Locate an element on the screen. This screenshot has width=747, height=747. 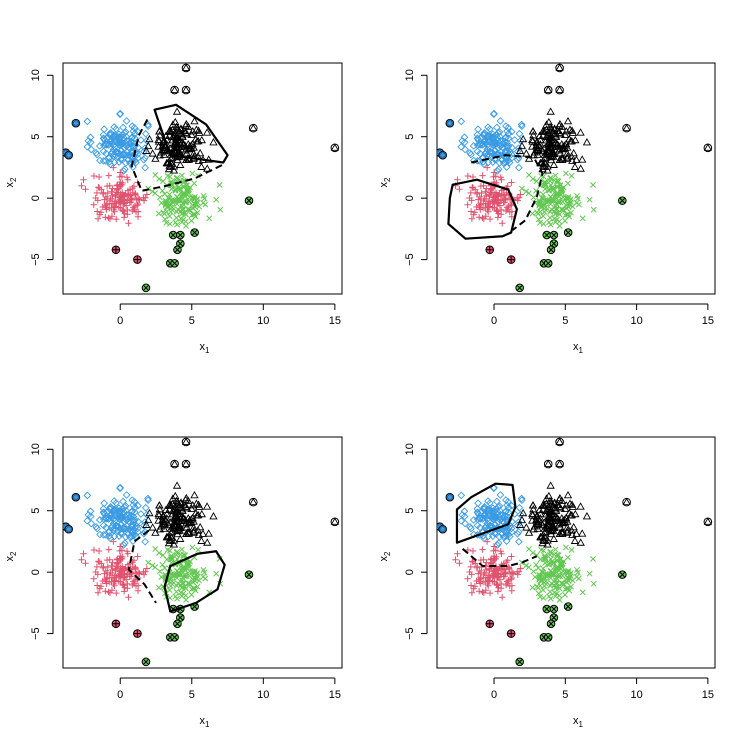
plot-area is located at coordinates (575, 178).